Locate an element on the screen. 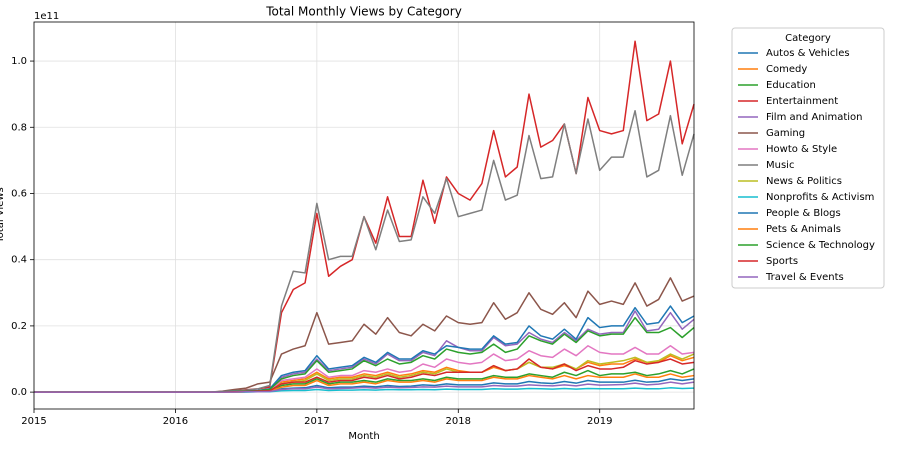  y-tick-label: 0.2 is located at coordinates (19, 326).